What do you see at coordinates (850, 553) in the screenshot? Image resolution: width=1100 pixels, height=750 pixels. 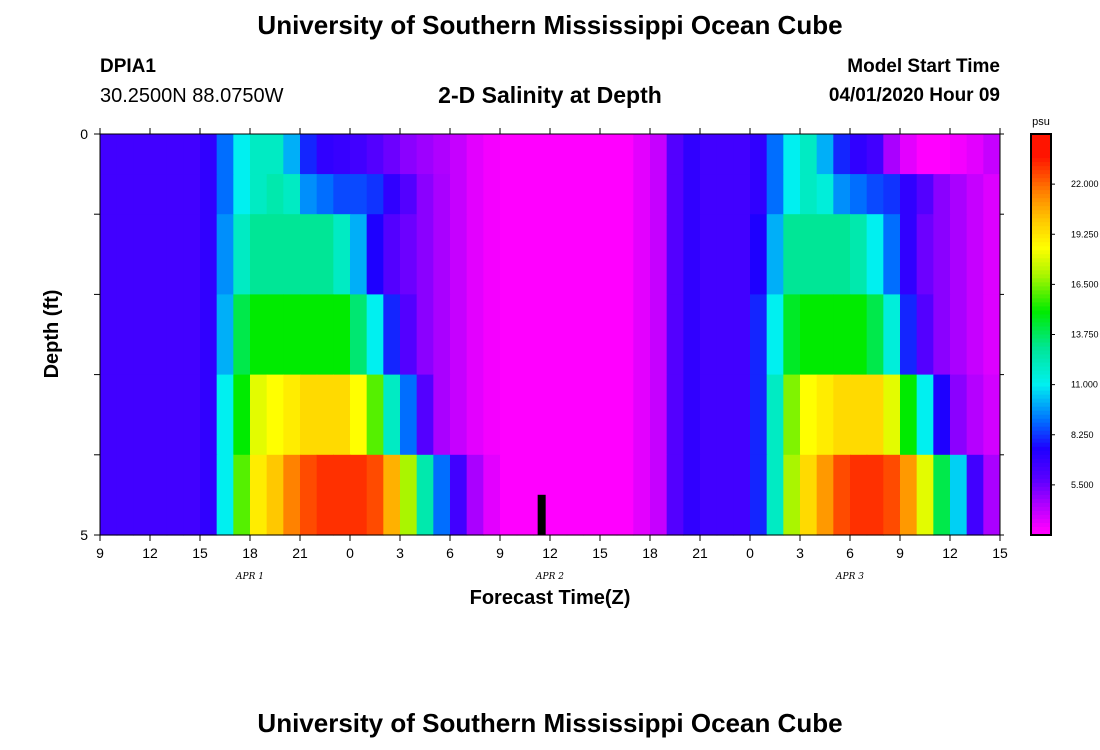 I see `x-tick-label: 6` at bounding box center [850, 553].